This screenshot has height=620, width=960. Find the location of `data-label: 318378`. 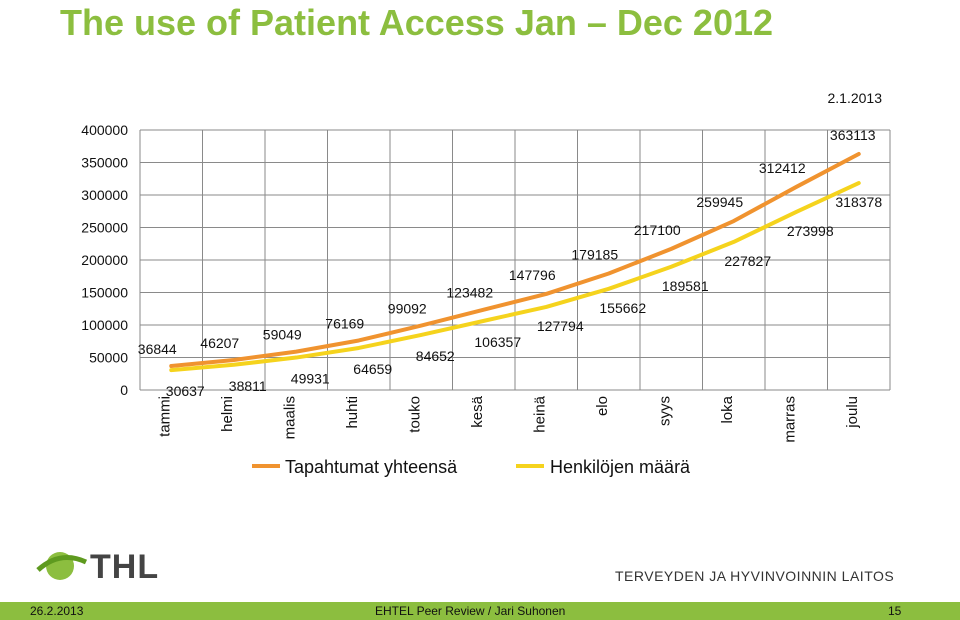

data-label: 318378 is located at coordinates (858, 202).